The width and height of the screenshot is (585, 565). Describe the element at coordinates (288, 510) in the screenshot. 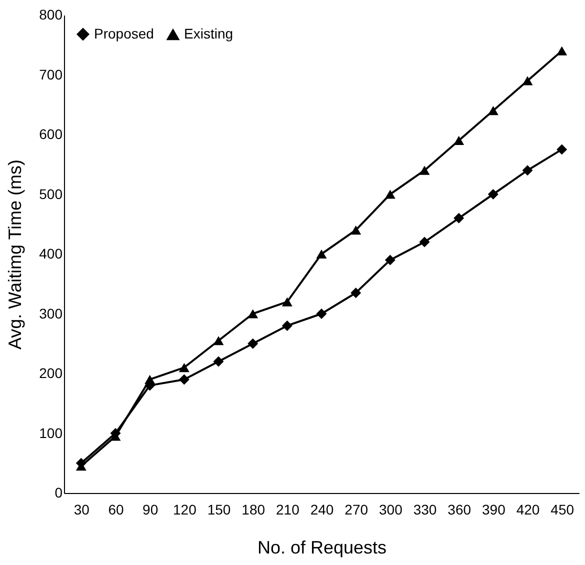

I see `x-tick-label: 210` at that location.